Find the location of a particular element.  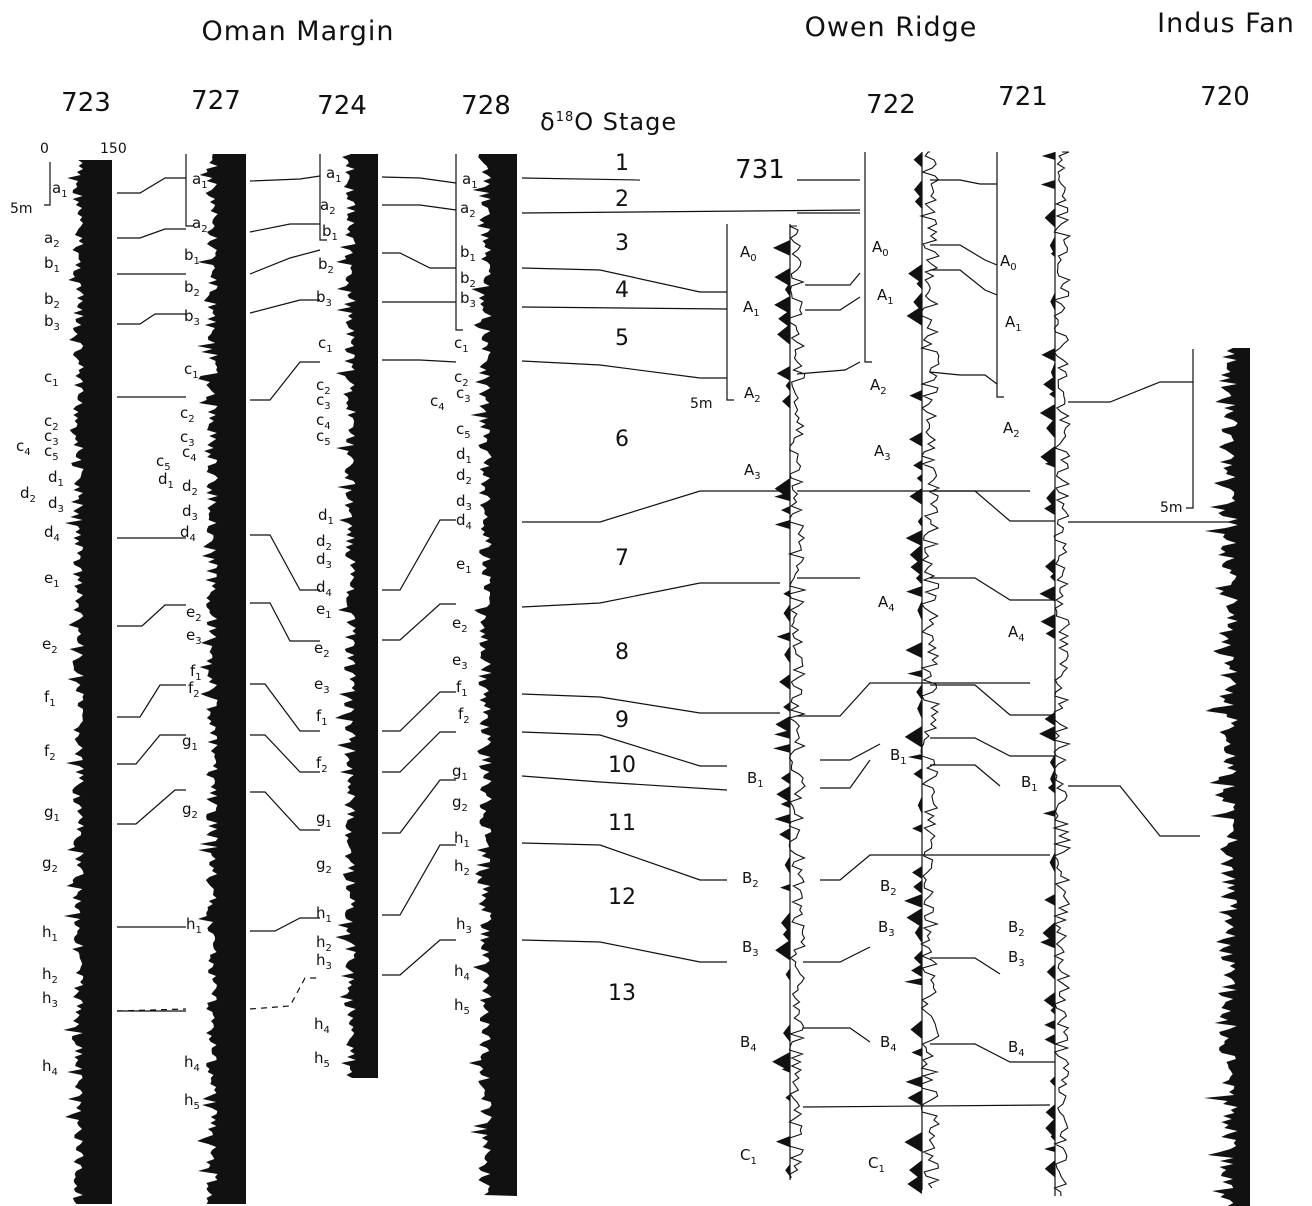

horizon-label: A0 is located at coordinates (880, 248).